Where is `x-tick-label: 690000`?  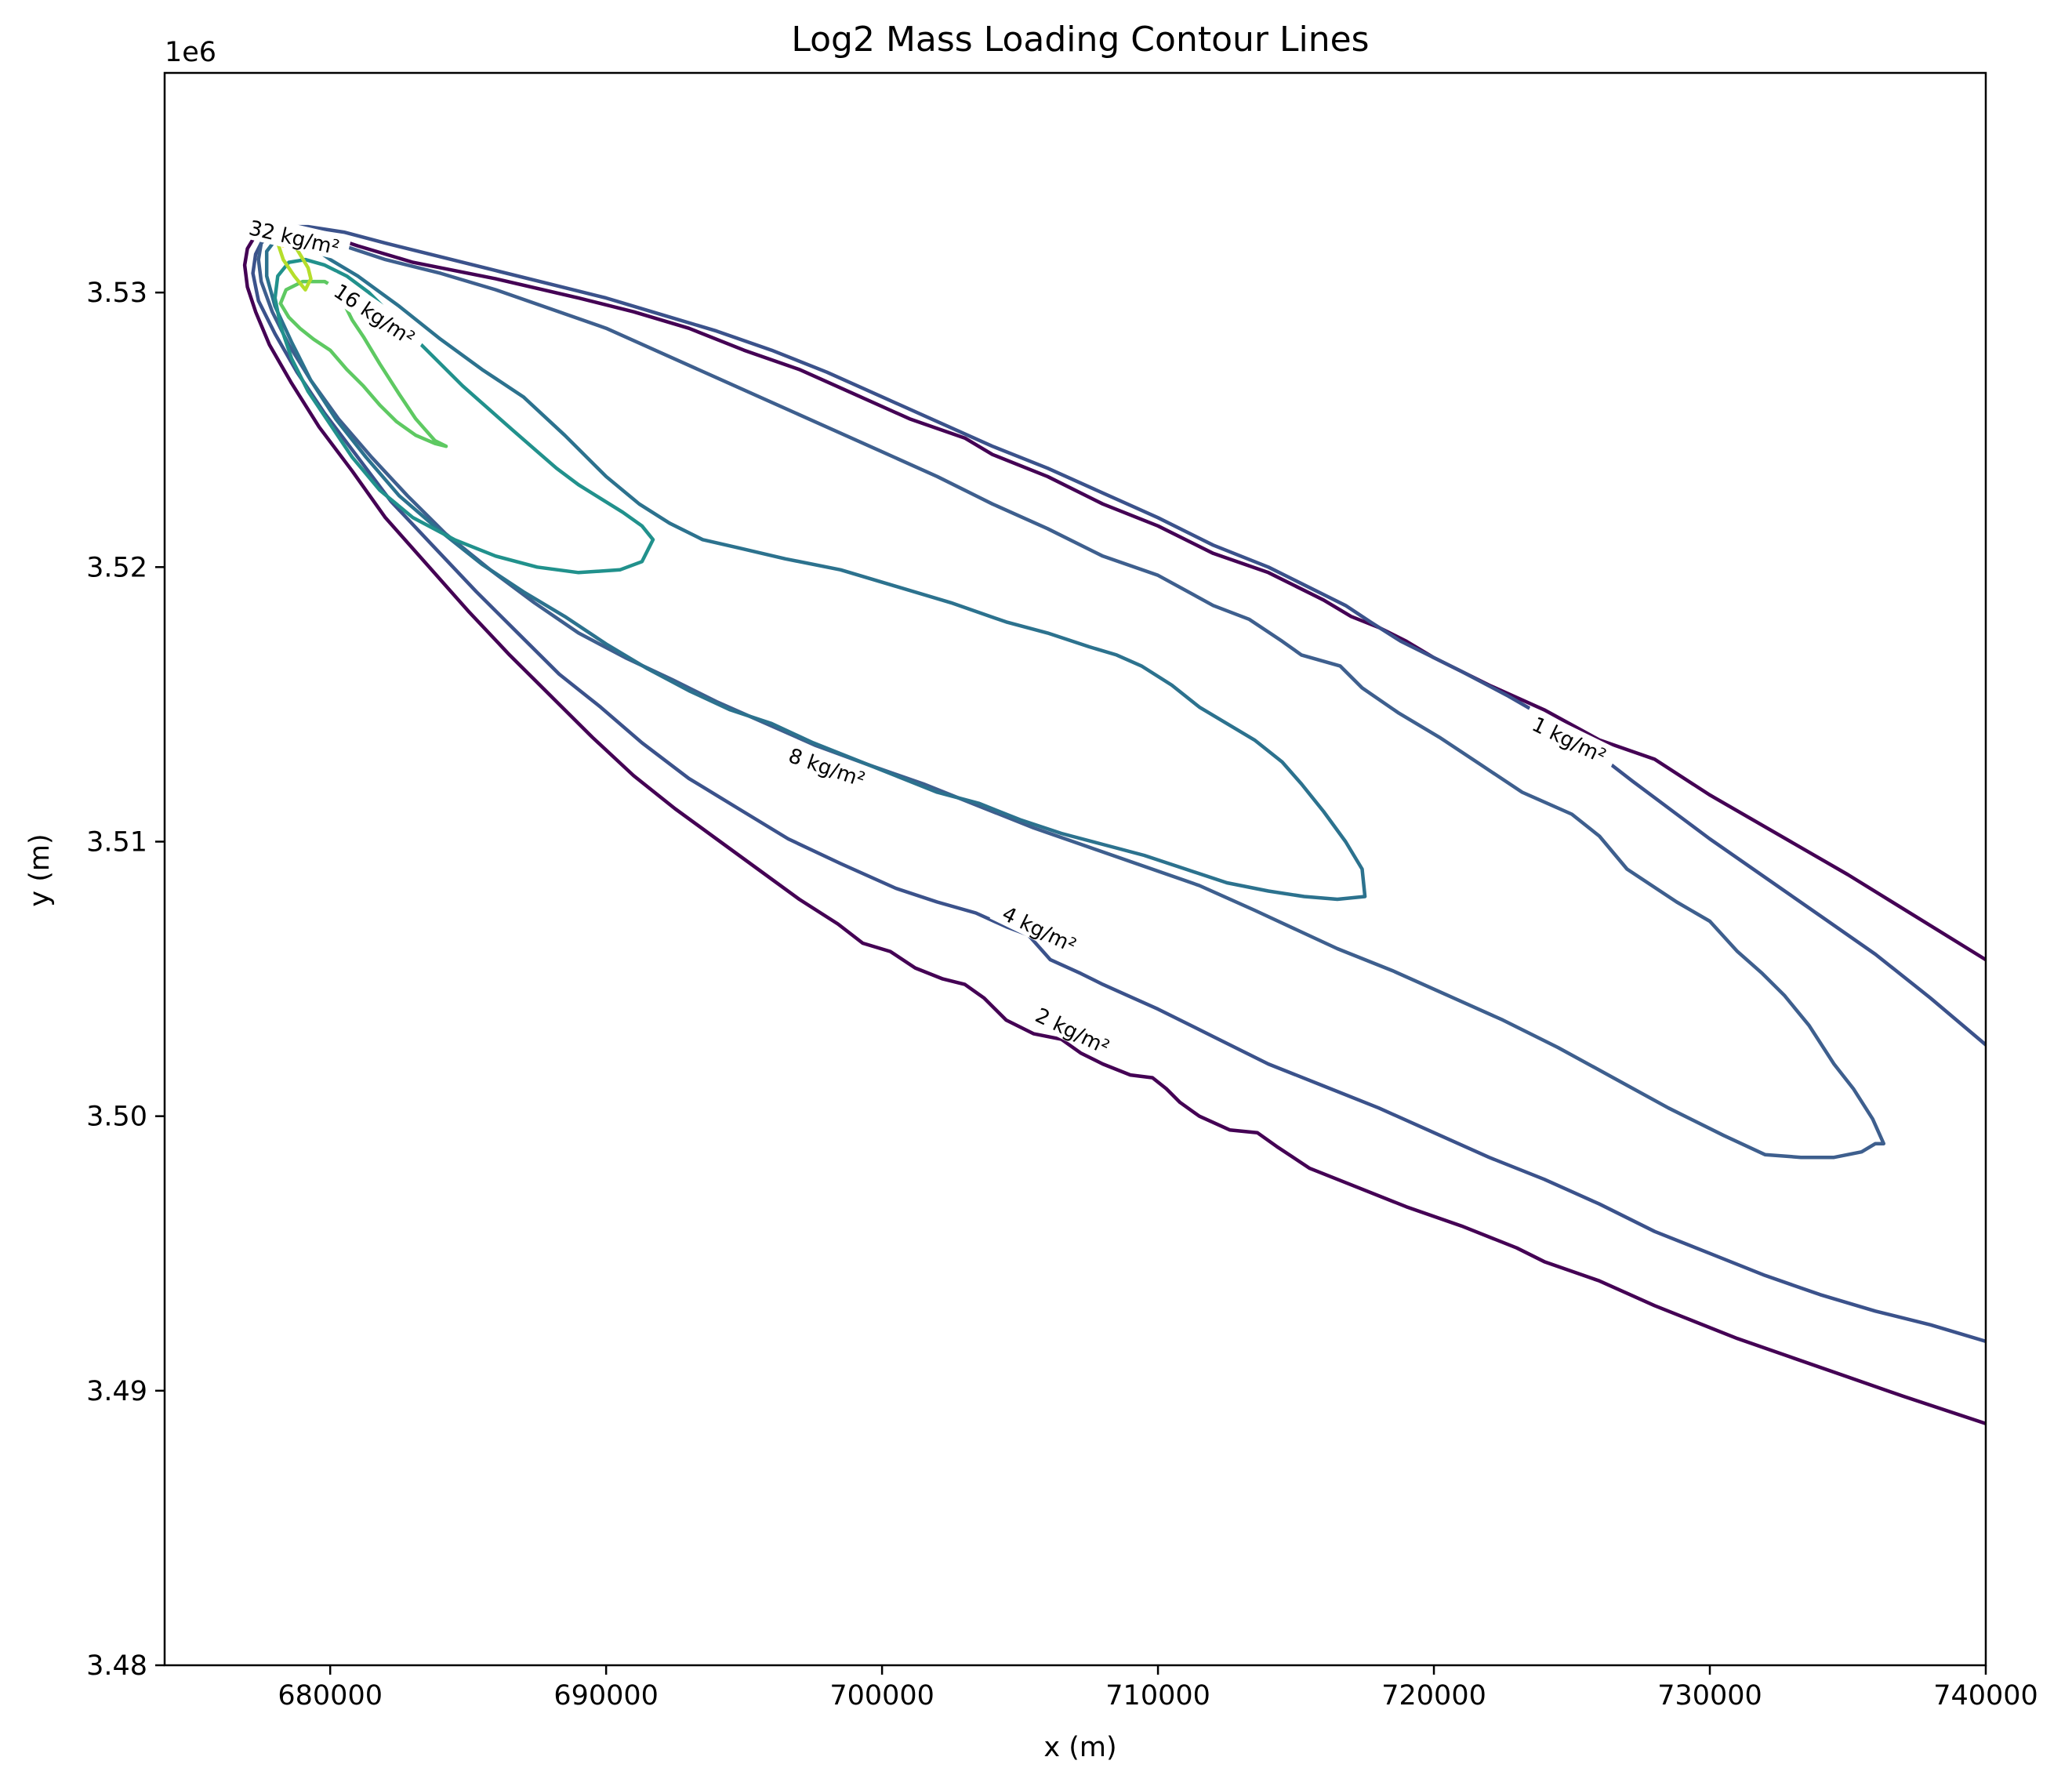
x-tick-label: 690000 is located at coordinates (606, 1696).